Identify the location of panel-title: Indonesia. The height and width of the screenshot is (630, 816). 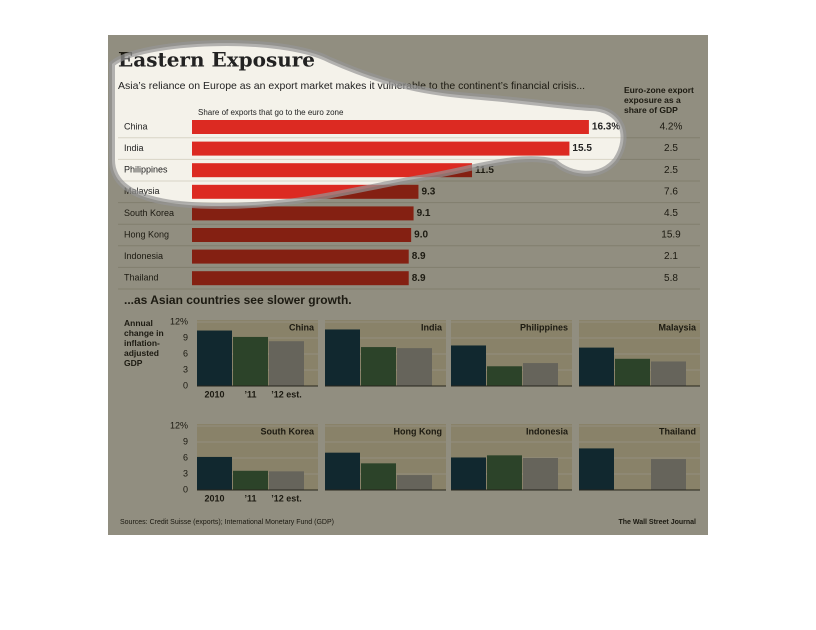
(547, 431).